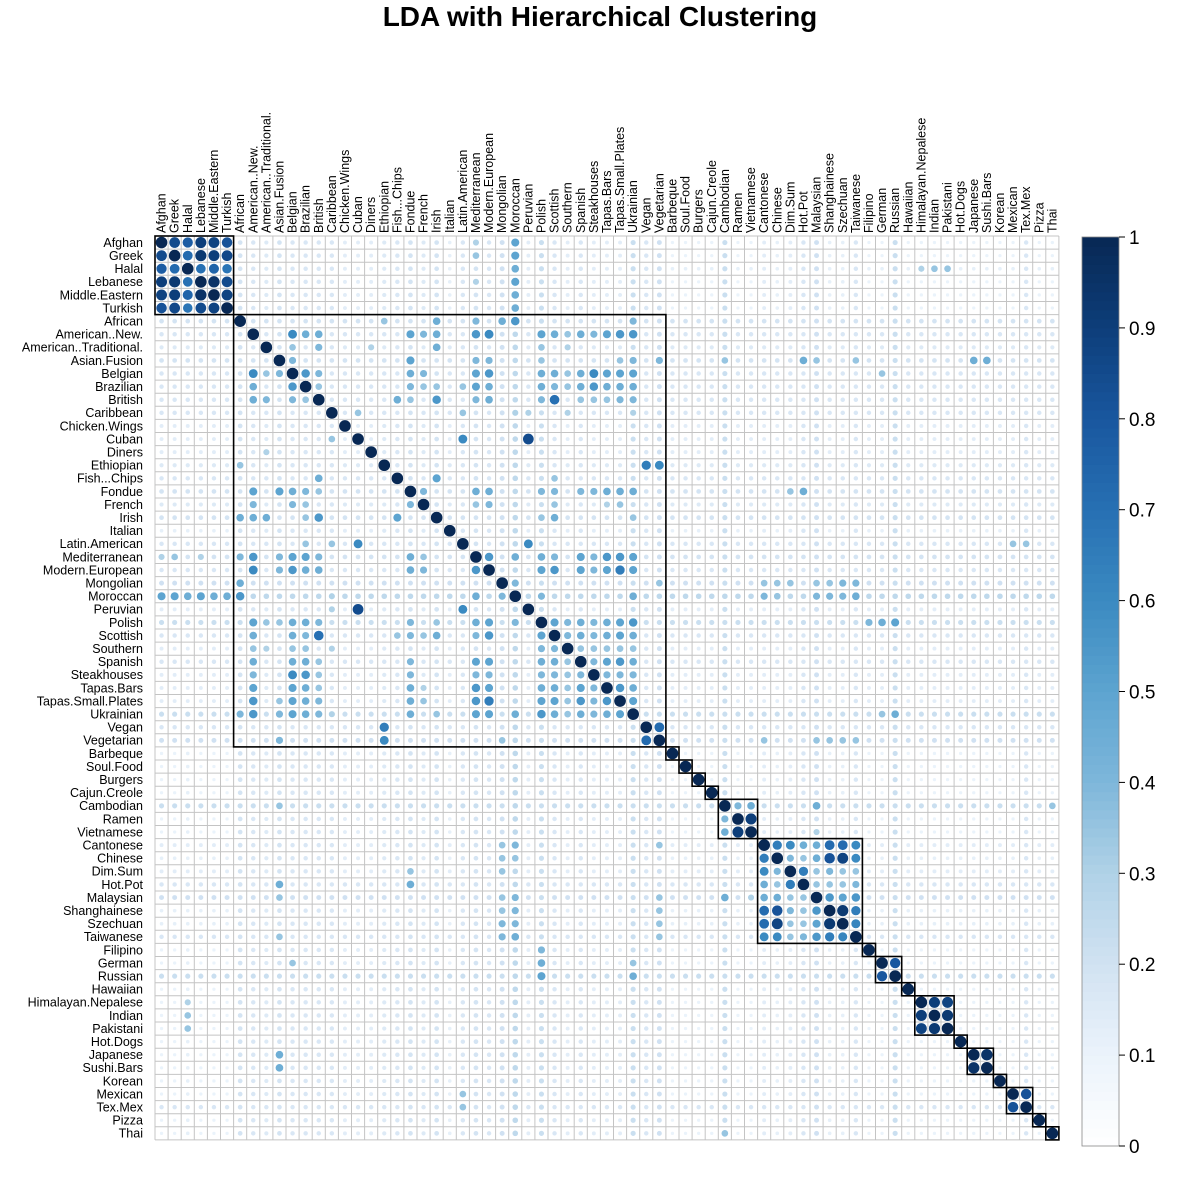 This screenshot has height=1200, width=1200. Describe the element at coordinates (292, 1015) in the screenshot. I see `cell-Indian-Belgian` at that location.